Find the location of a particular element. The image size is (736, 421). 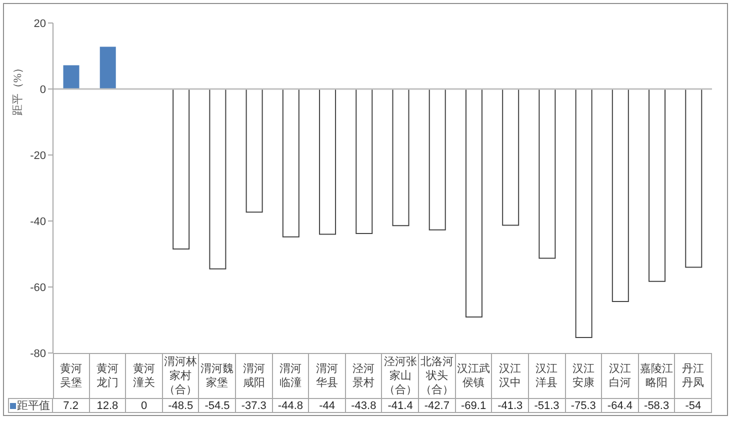

y-tick-label: -60 is located at coordinates (38, 288).